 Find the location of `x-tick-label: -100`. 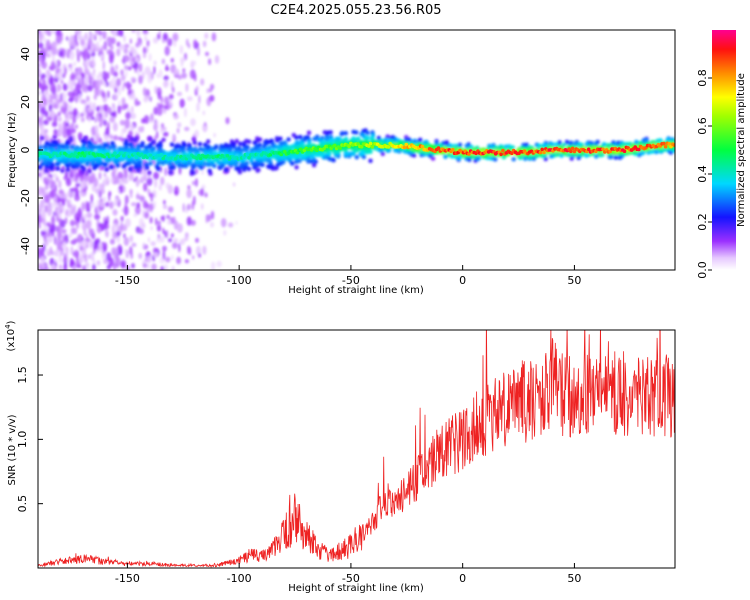

x-tick-label: -100 is located at coordinates (239, 280).